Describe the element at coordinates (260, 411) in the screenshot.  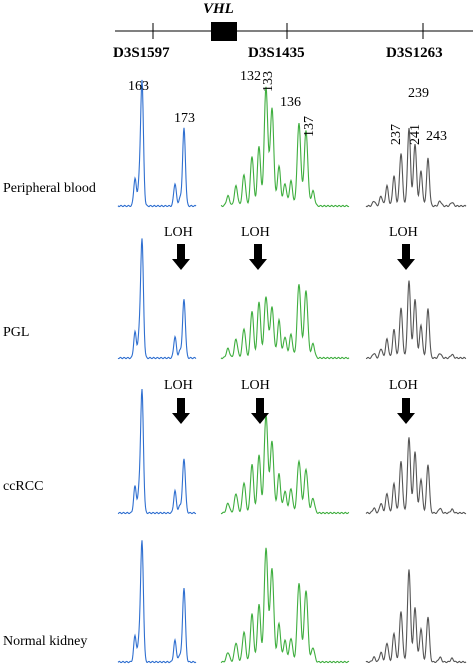
I see `loh-arrow-ccrcc-d3s1435` at that location.